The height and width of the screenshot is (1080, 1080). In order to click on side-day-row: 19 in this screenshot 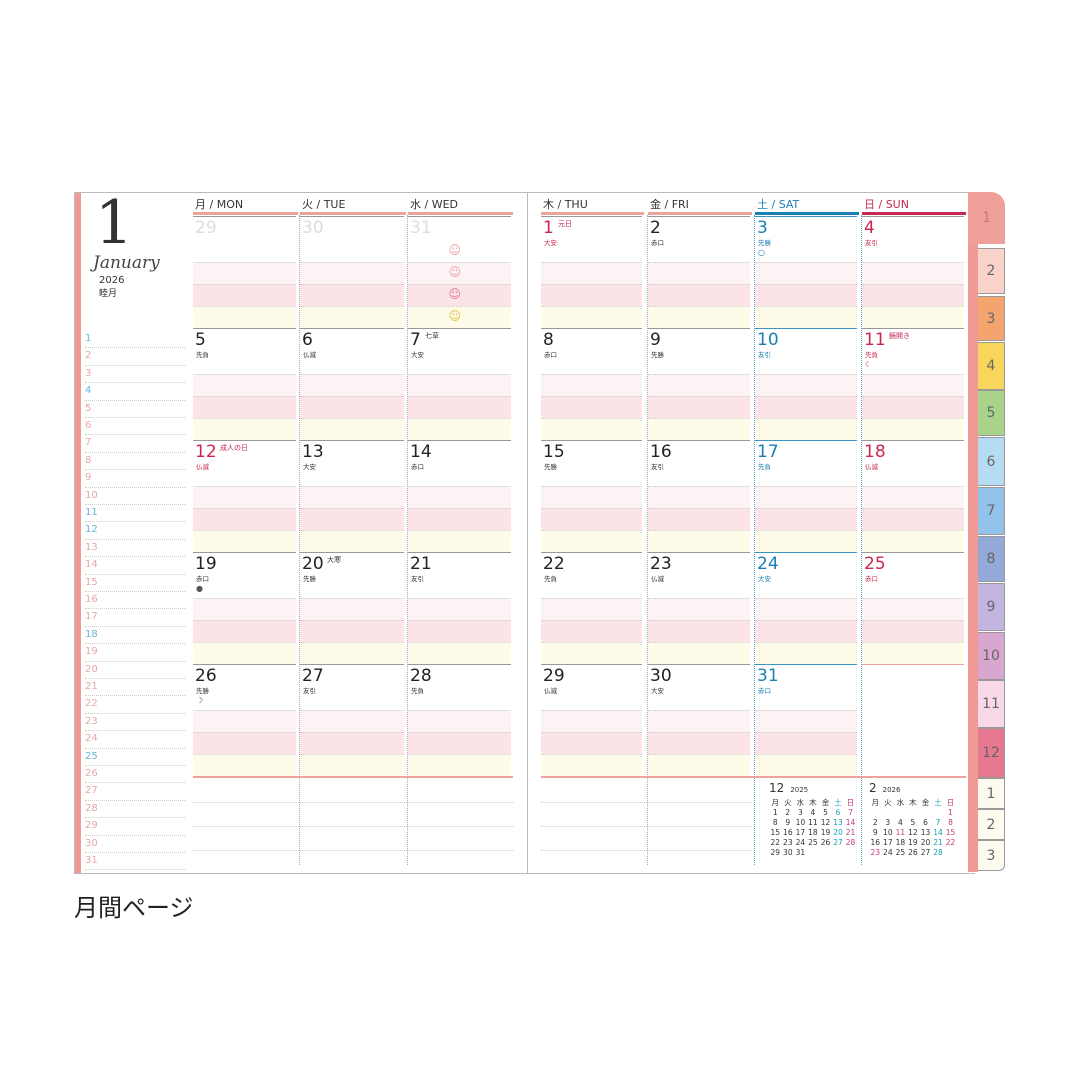, I will do `click(135, 652)`.